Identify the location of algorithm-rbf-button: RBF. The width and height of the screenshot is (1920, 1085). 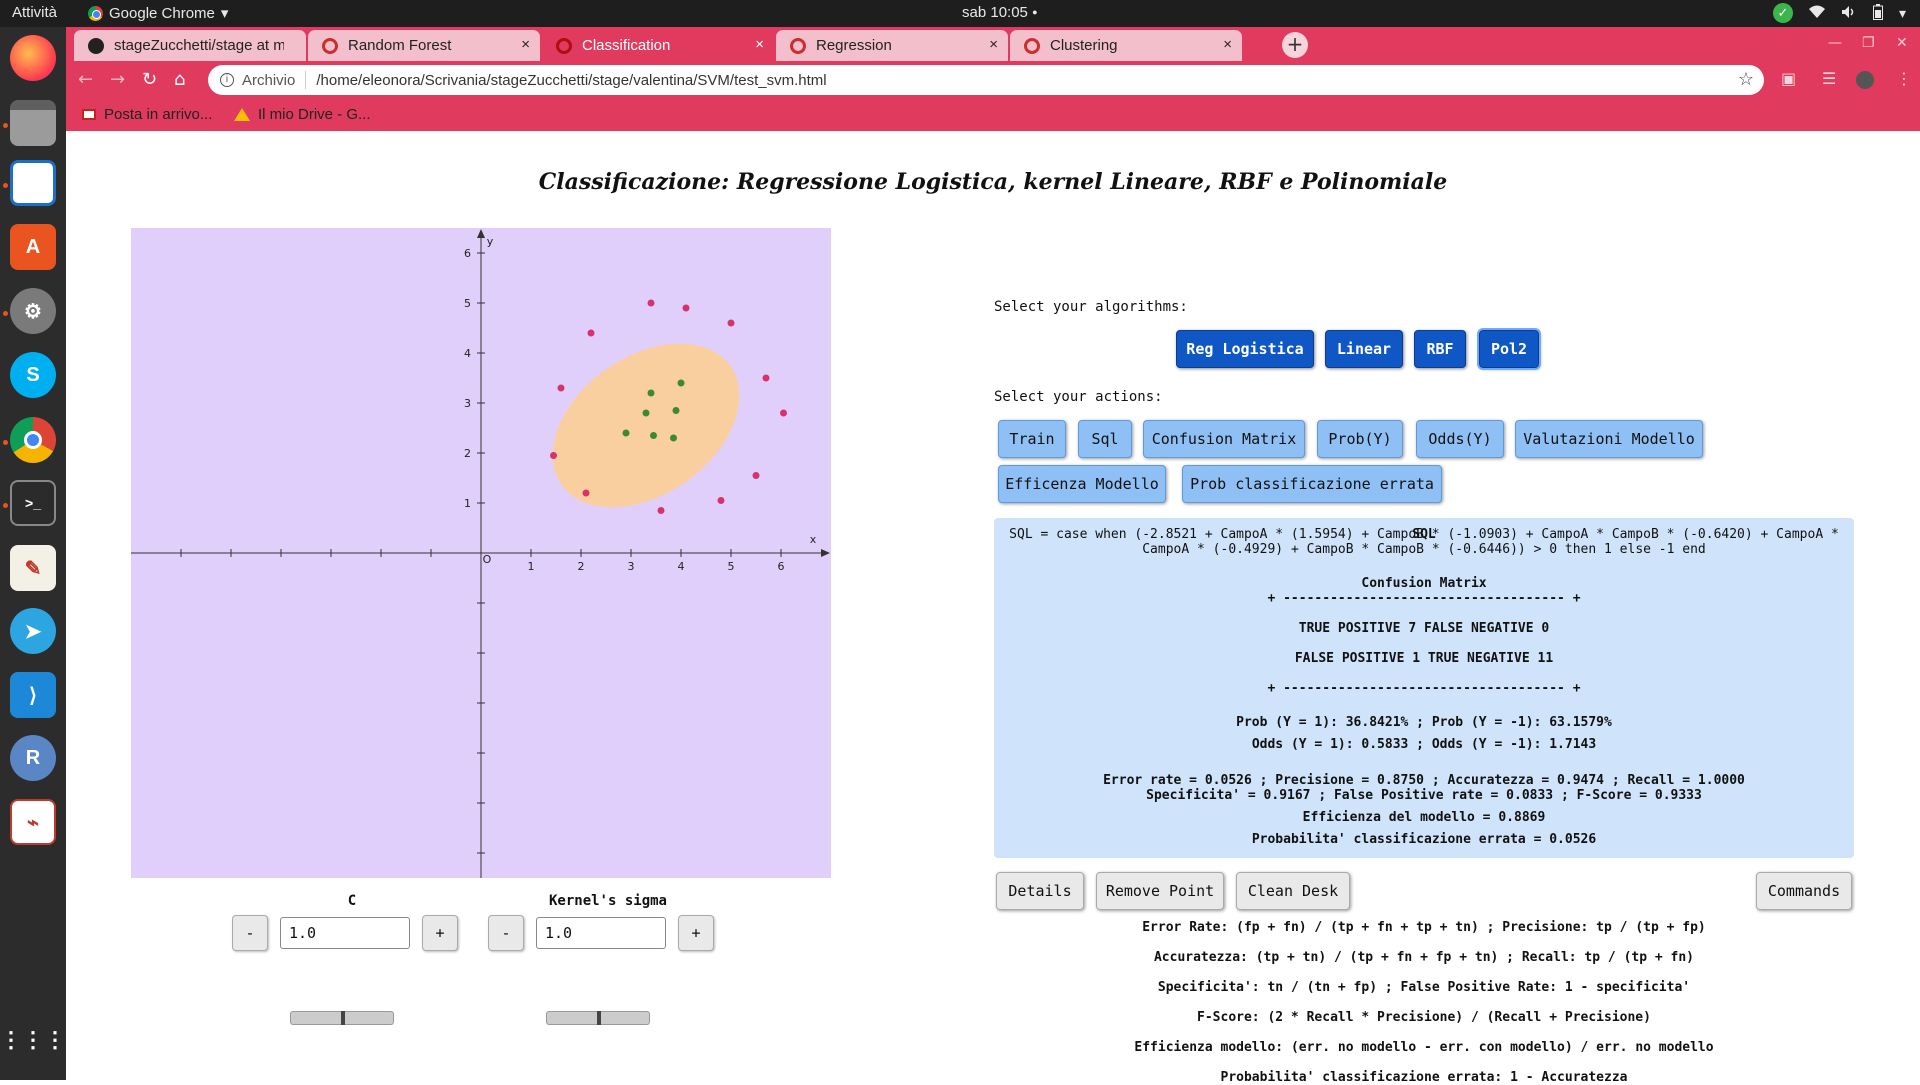
(1440, 349).